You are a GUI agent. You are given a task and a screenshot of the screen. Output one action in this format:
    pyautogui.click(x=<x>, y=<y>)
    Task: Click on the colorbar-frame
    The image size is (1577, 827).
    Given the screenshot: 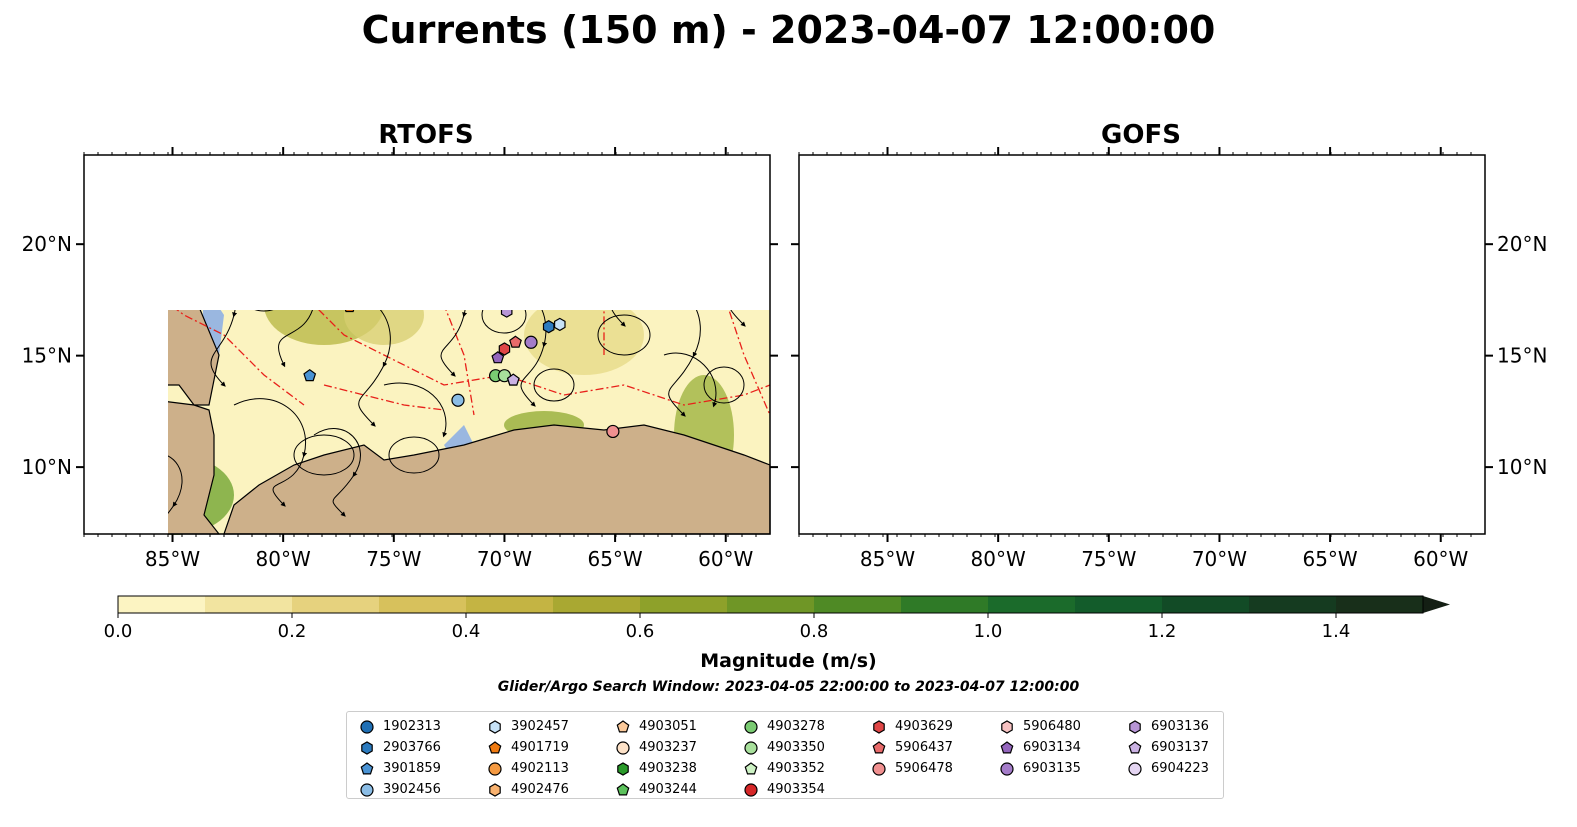 What is the action you would take?
    pyautogui.click(x=770, y=604)
    